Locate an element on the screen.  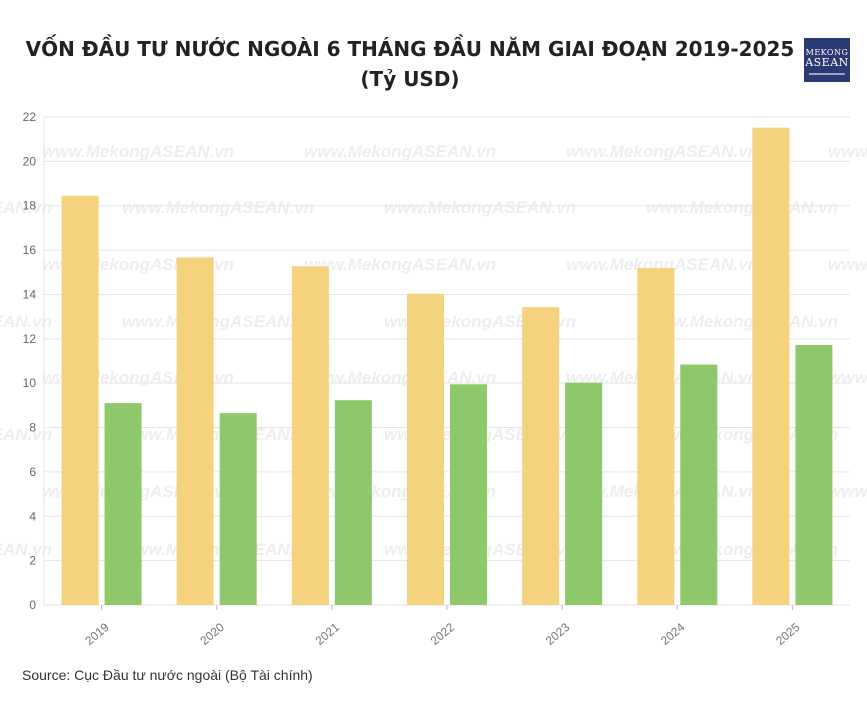
bar-2-2023 is located at coordinates (584, 493).